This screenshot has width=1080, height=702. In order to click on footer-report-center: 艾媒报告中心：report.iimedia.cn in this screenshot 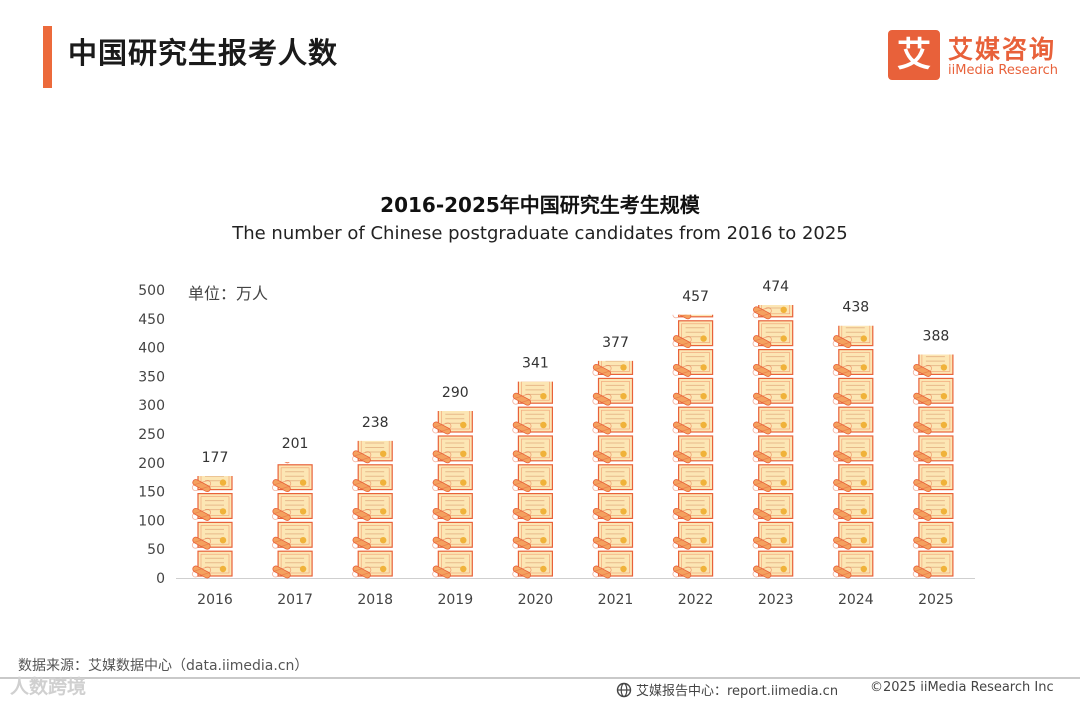, I will do `click(727, 689)`.